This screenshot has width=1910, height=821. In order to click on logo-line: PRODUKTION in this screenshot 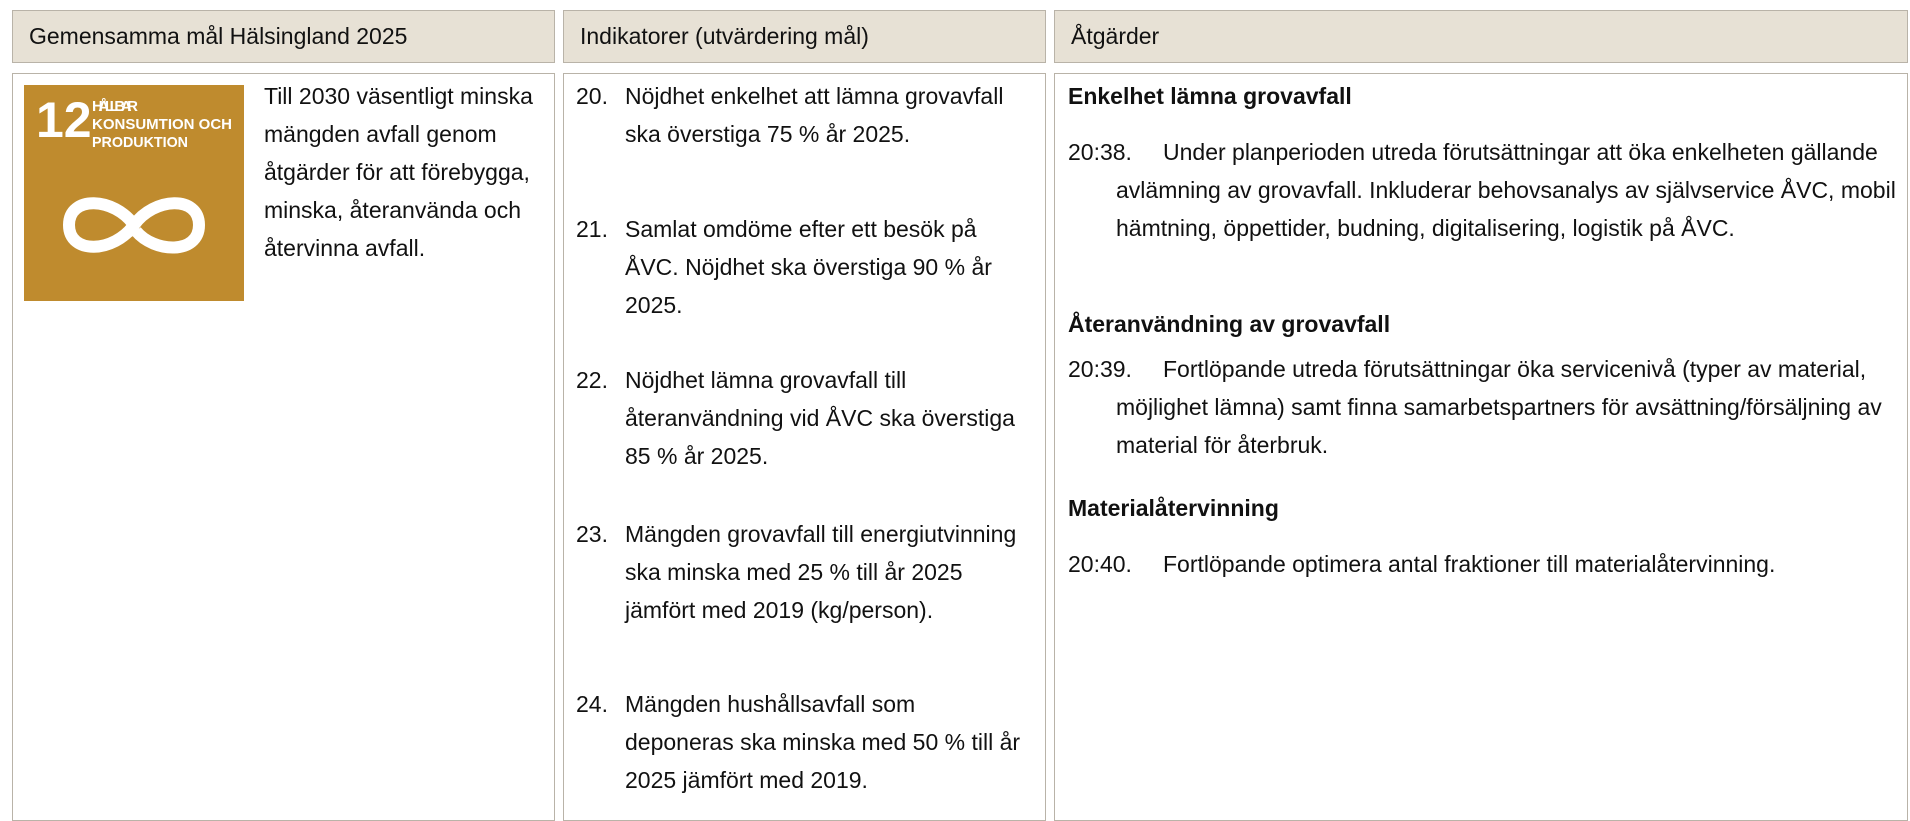, I will do `click(140, 142)`.